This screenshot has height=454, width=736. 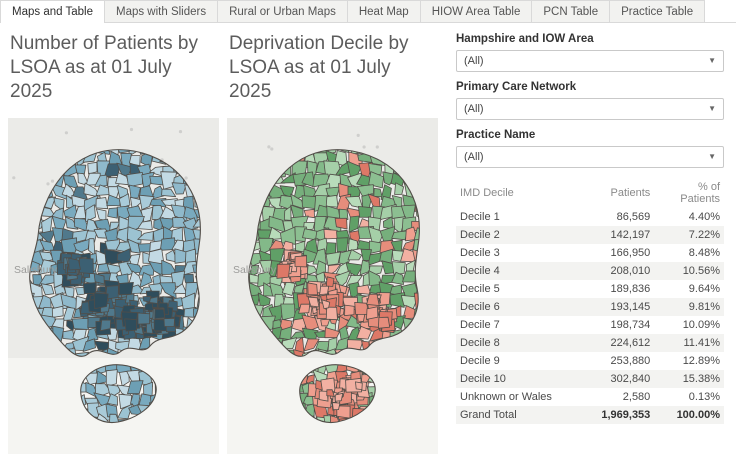 What do you see at coordinates (626, 415) in the screenshot?
I see `patients-cell: 1,969,353` at bounding box center [626, 415].